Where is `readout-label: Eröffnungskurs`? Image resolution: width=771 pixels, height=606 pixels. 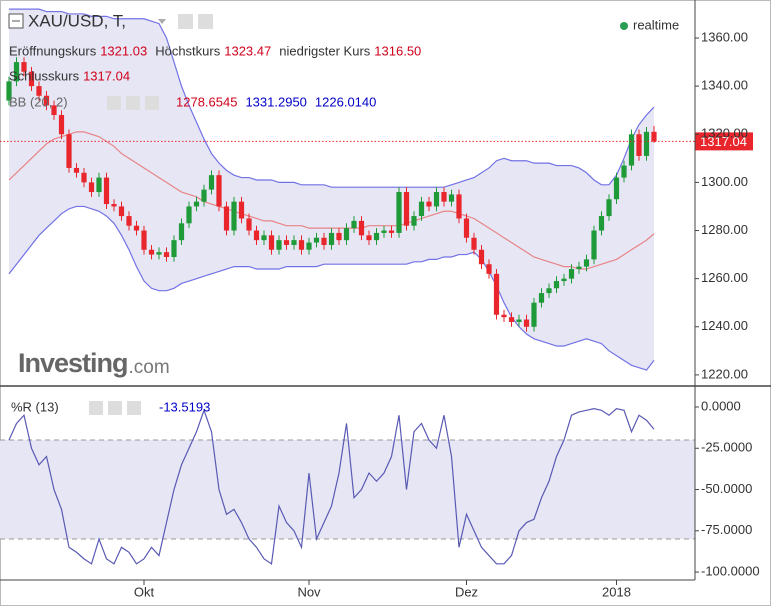
readout-label: Eröffnungskurs is located at coordinates (53, 50).